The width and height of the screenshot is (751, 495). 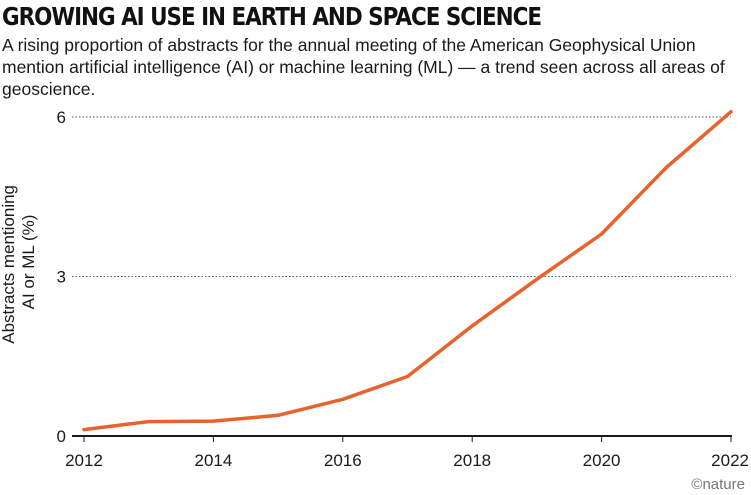 What do you see at coordinates (213, 421) in the screenshot?
I see `data-point-2014` at bounding box center [213, 421].